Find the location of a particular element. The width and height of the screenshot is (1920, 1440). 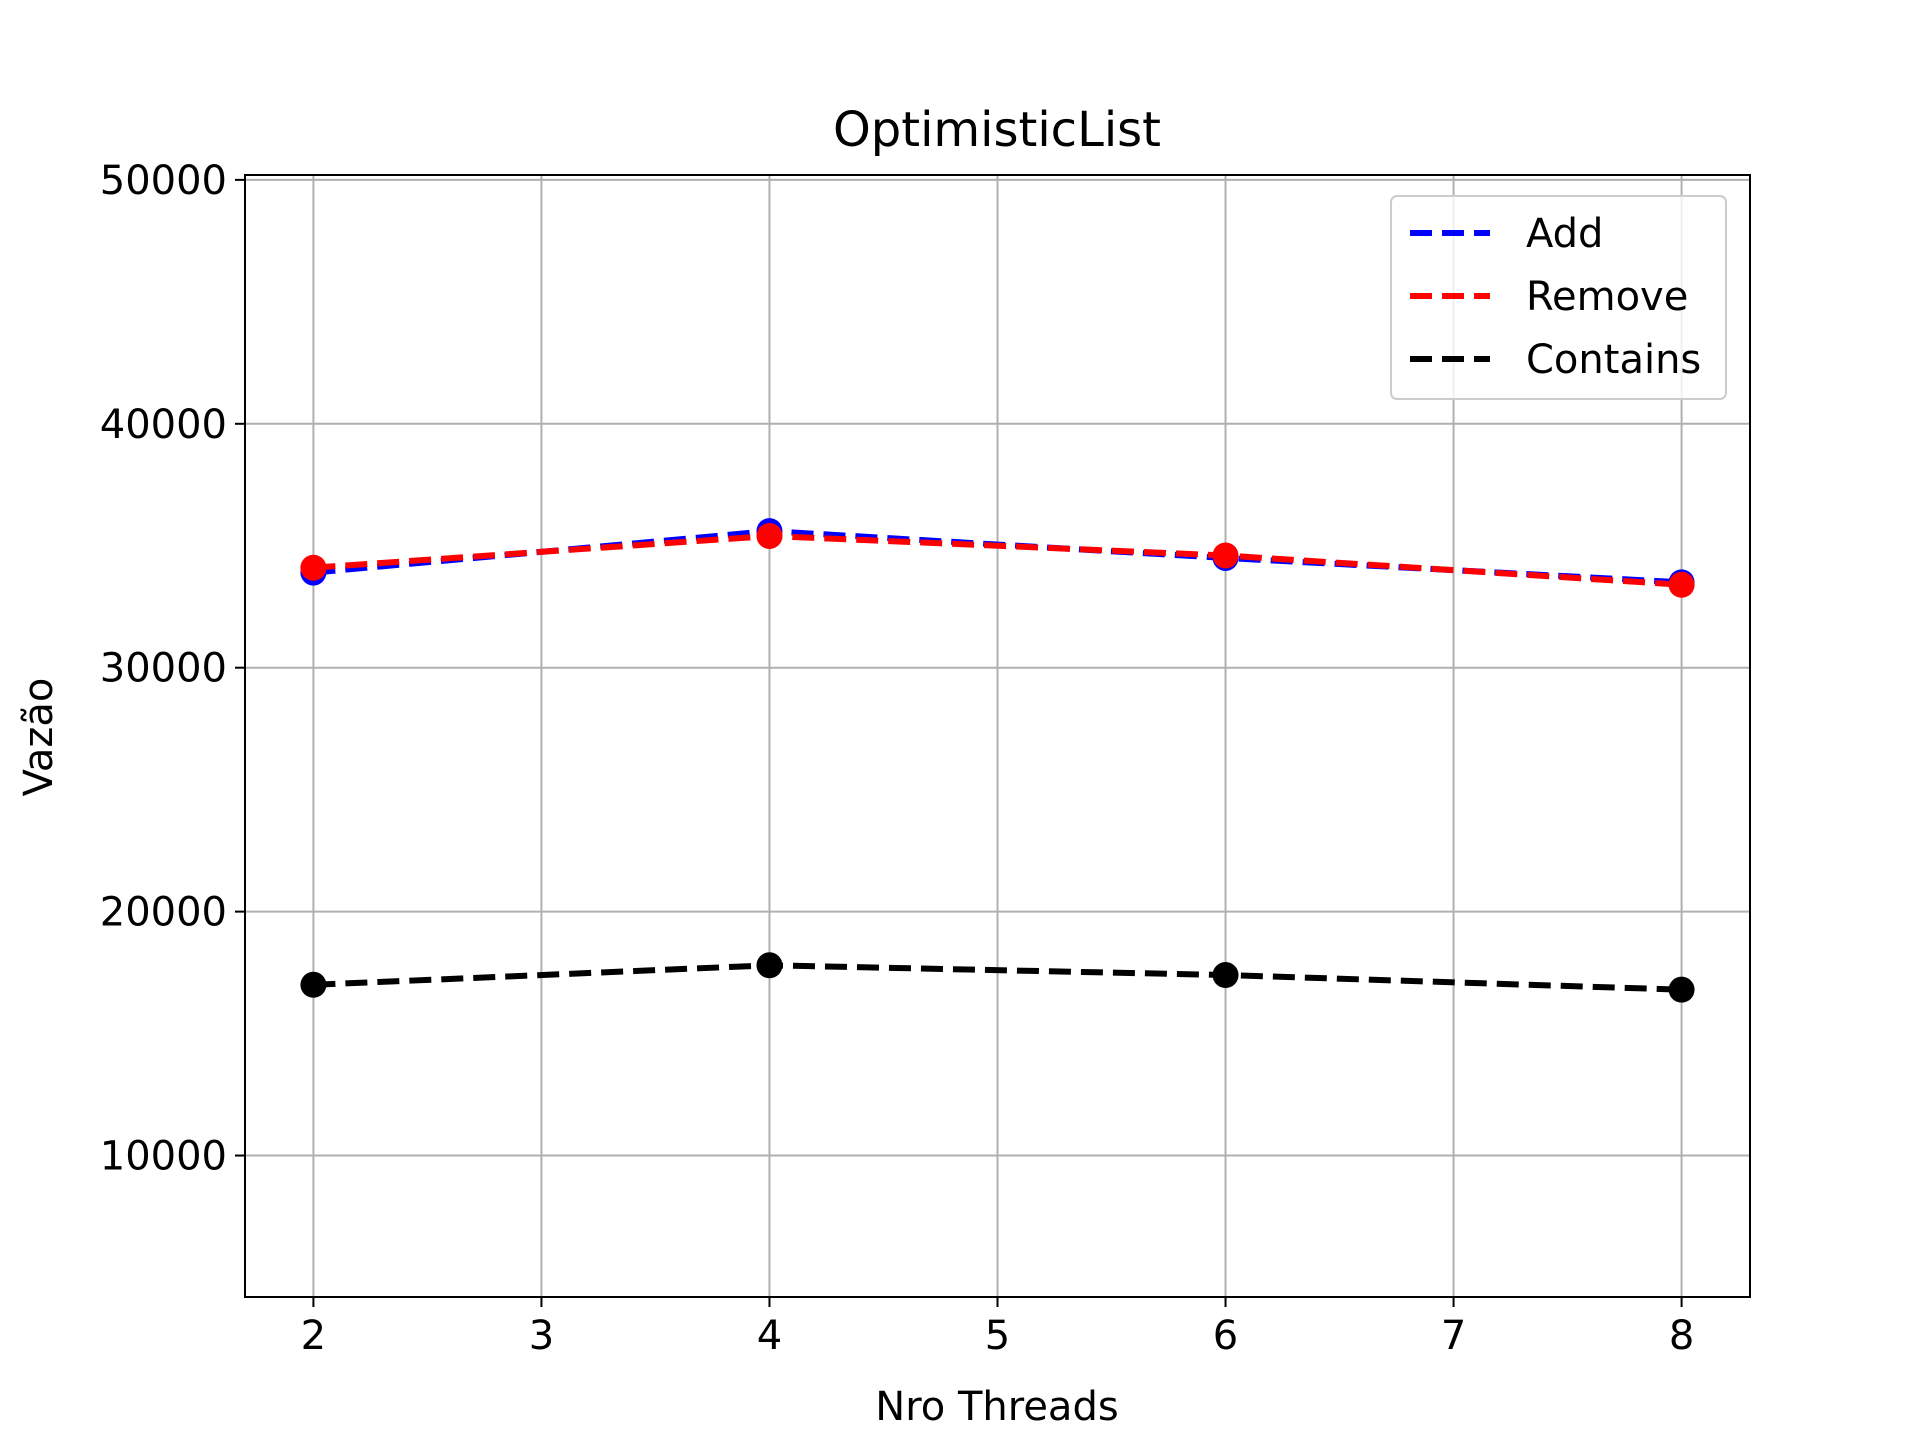

series-line-remove is located at coordinates (997, 560).